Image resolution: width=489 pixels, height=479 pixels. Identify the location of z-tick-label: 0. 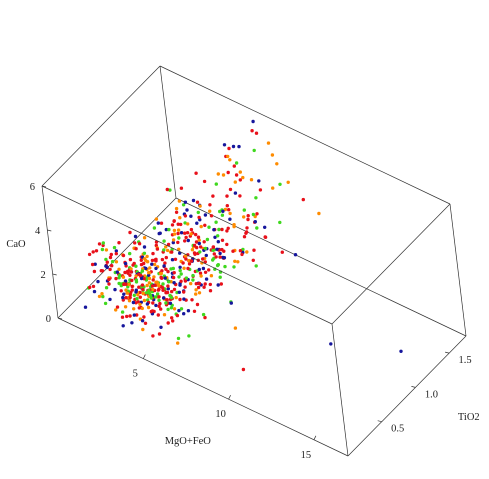
(48, 319).